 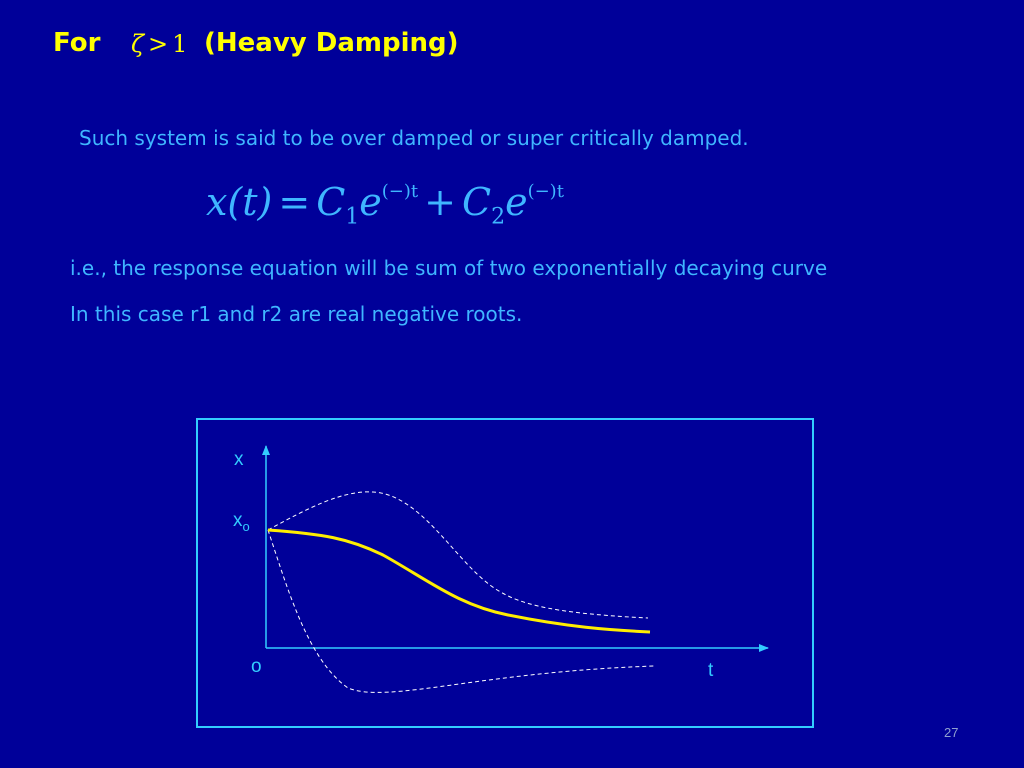 I want to click on term2-coefficient: C, so click(x=477, y=202).